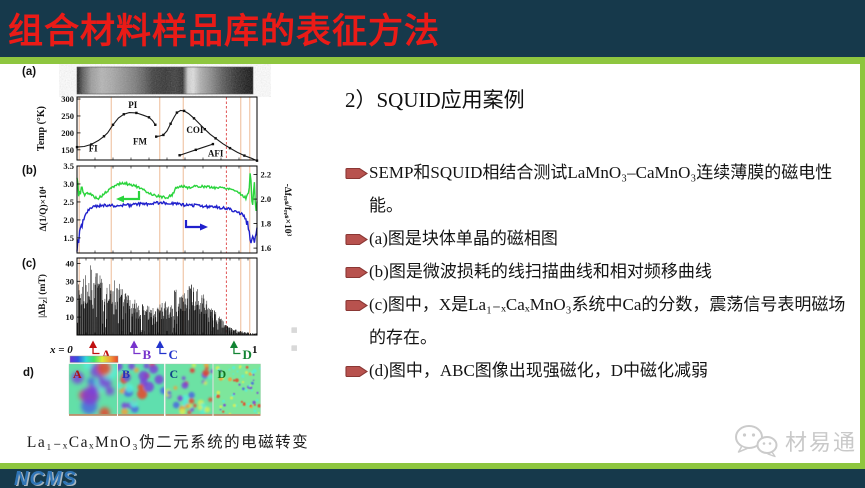 The image size is (865, 488). What do you see at coordinates (41, 128) in the screenshot?
I see `svg-text: Temp (°K)` at bounding box center [41, 128].